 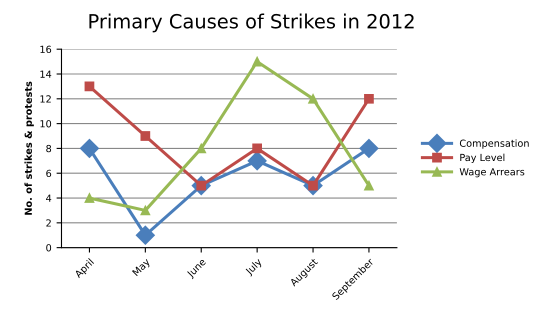 What do you see at coordinates (46, 50) in the screenshot?
I see `y-tick-label: 16` at bounding box center [46, 50].